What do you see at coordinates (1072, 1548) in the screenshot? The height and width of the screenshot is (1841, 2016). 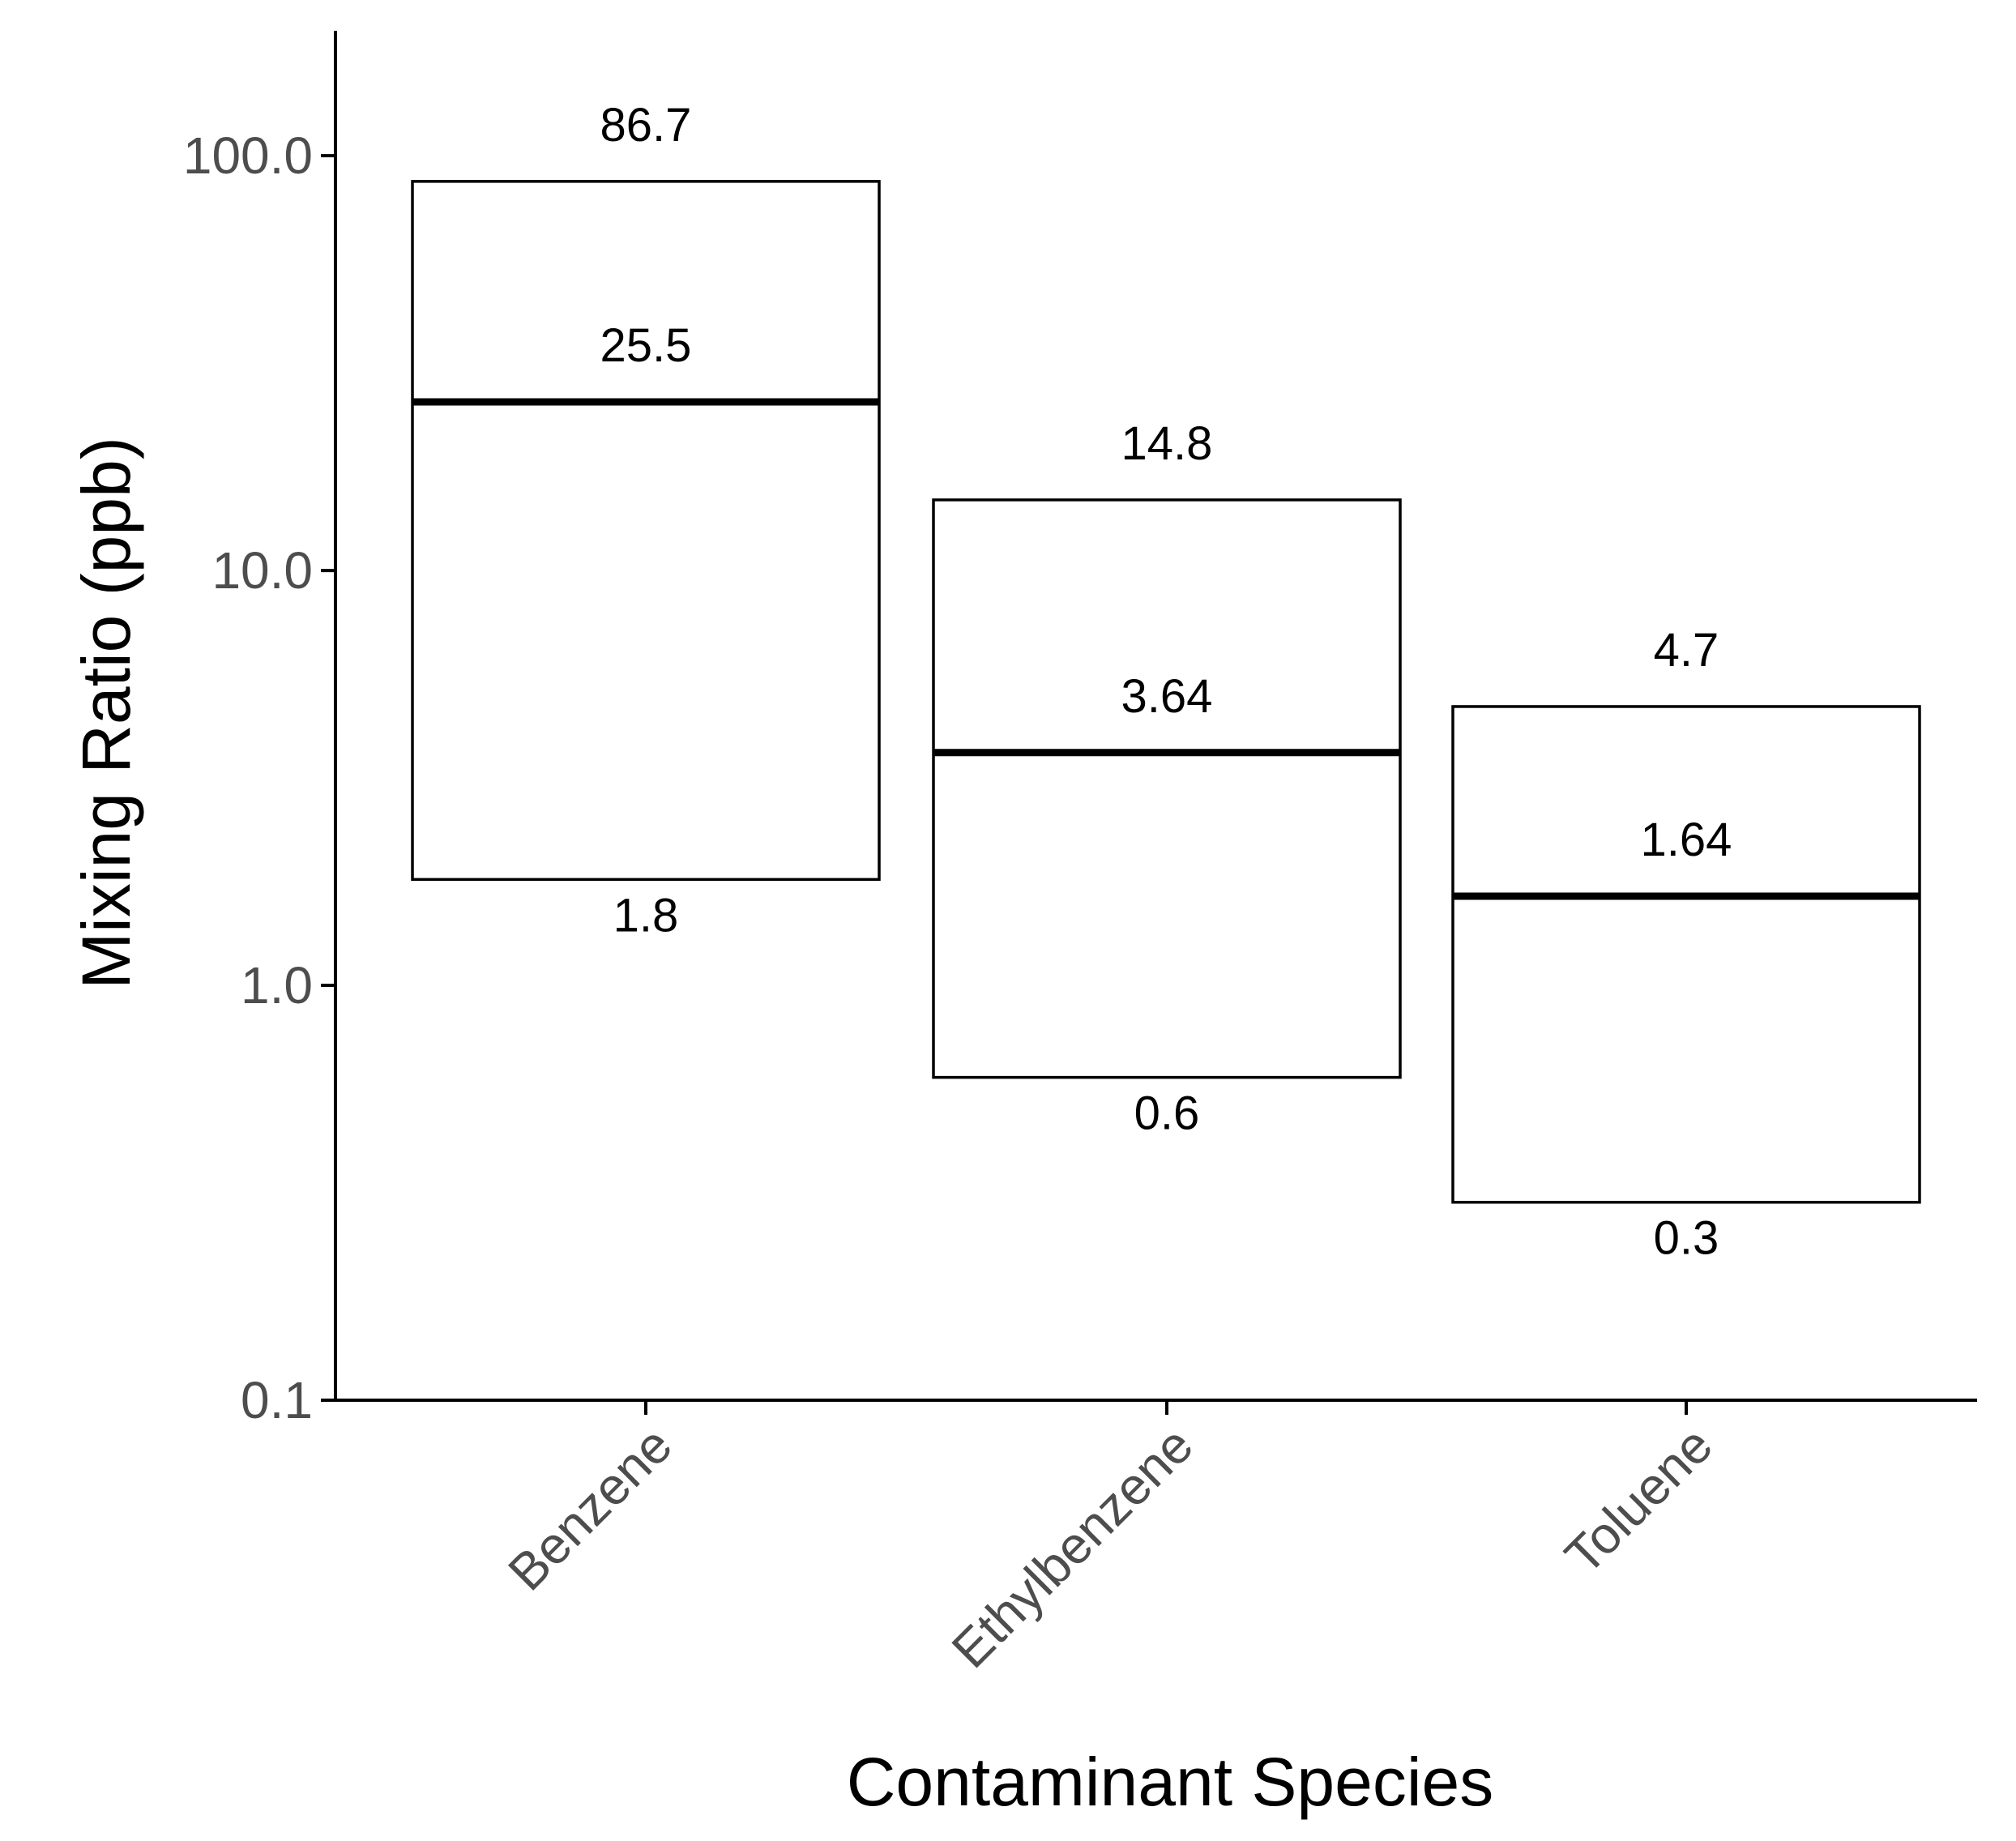 I see `x-tick-label-ethylbenzene: Ethylbenzene` at bounding box center [1072, 1548].